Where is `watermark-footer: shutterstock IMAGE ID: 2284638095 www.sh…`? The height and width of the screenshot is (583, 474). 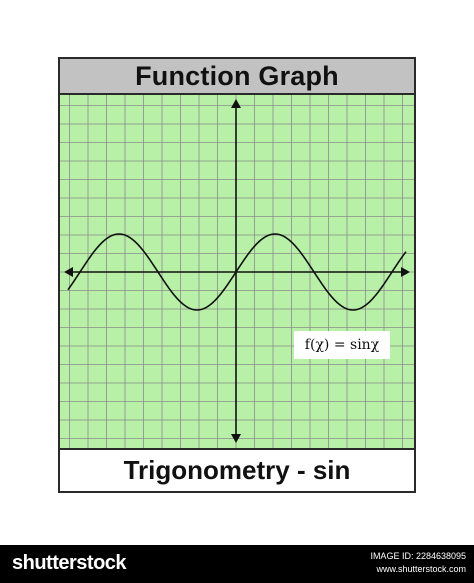 watermark-footer: shutterstock IMAGE ID: 2284638095 www.sh… is located at coordinates (237, 564).